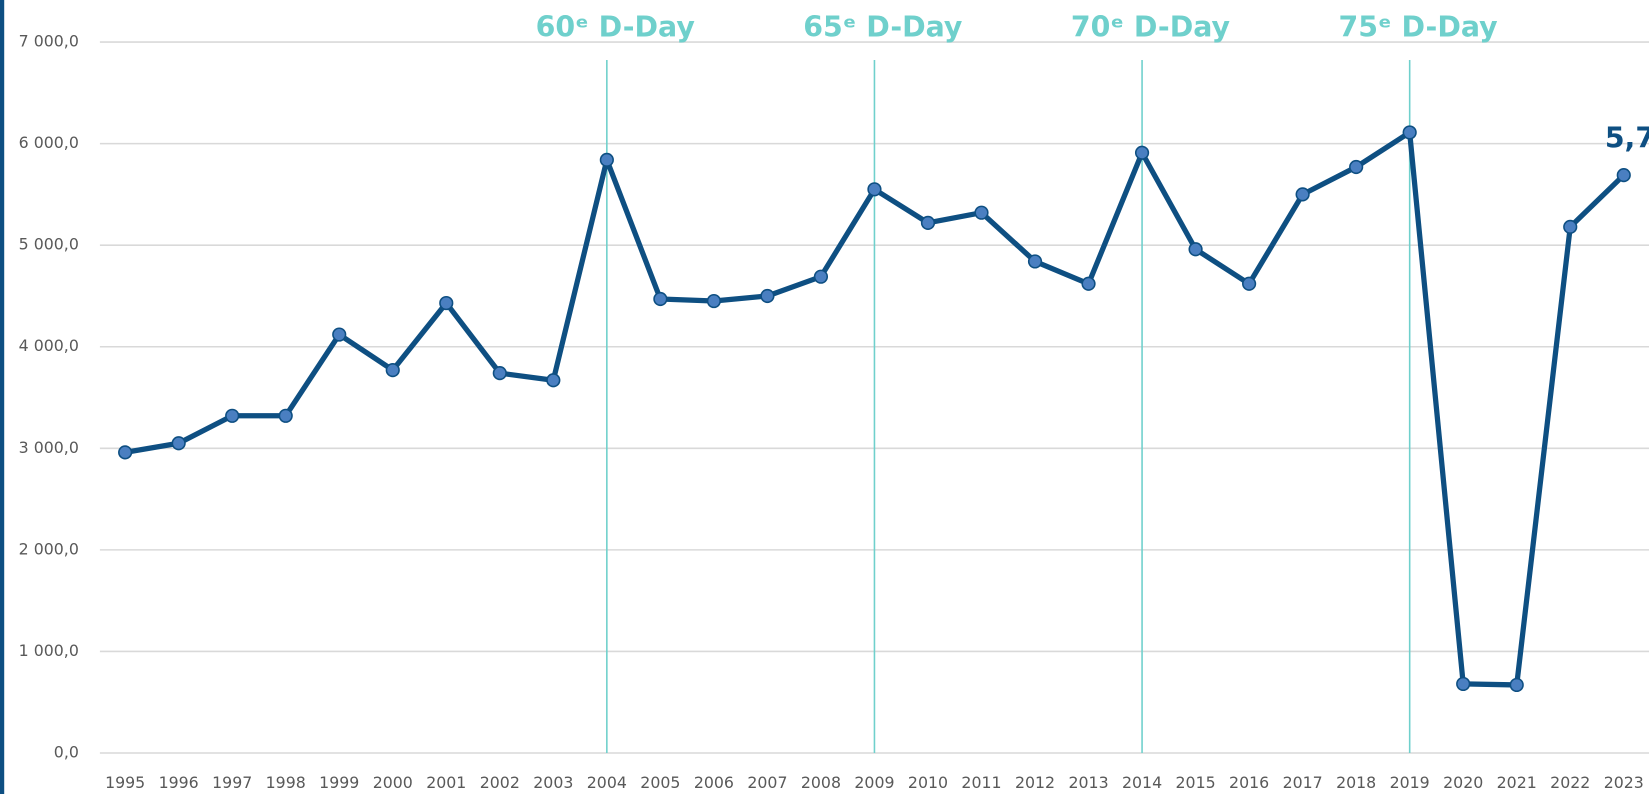 The height and width of the screenshot is (794, 1649). What do you see at coordinates (49, 650) in the screenshot?
I see `y-tick-label: 1 000,0` at bounding box center [49, 650].